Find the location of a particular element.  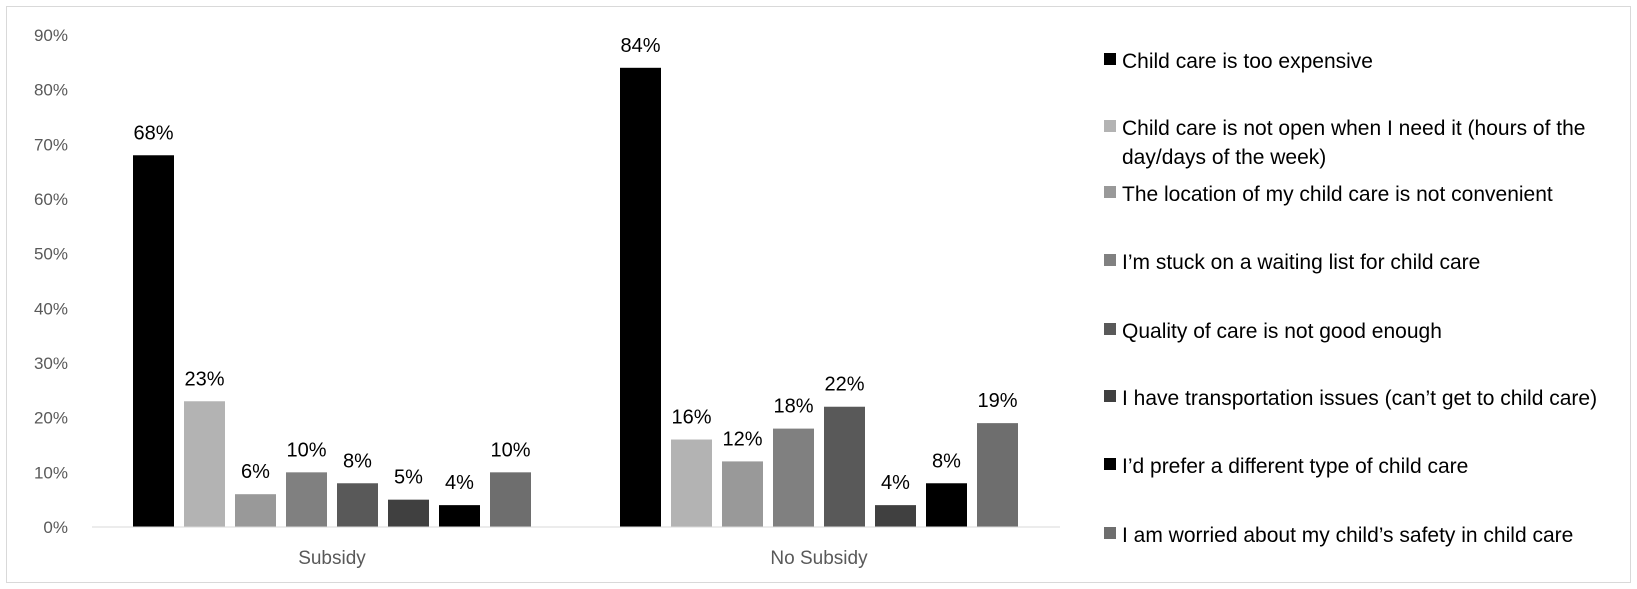

category-label: Subsidy is located at coordinates (332, 558).